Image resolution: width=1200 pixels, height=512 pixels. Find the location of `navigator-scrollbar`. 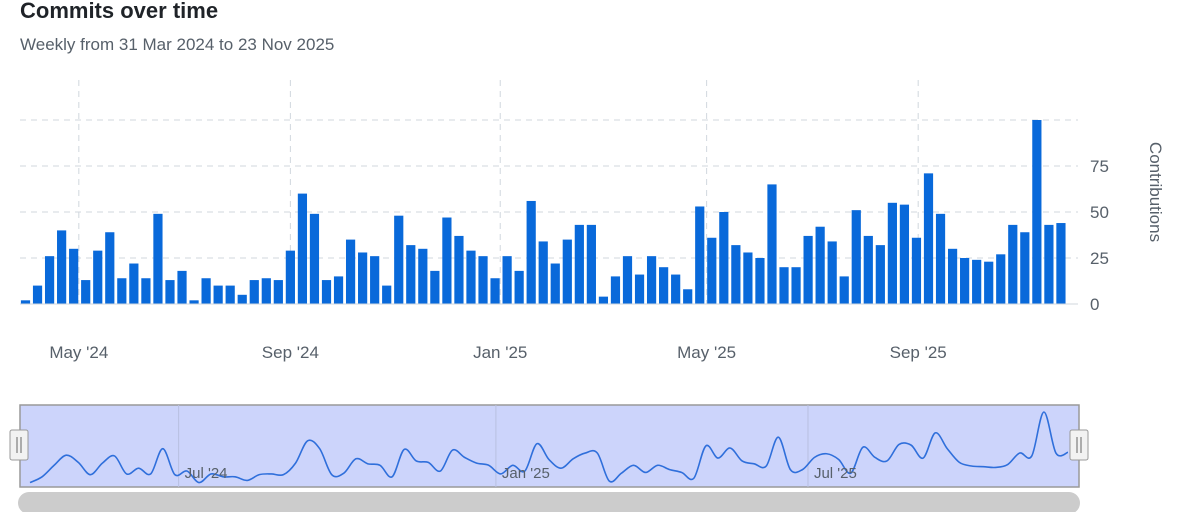

navigator-scrollbar is located at coordinates (549, 502).